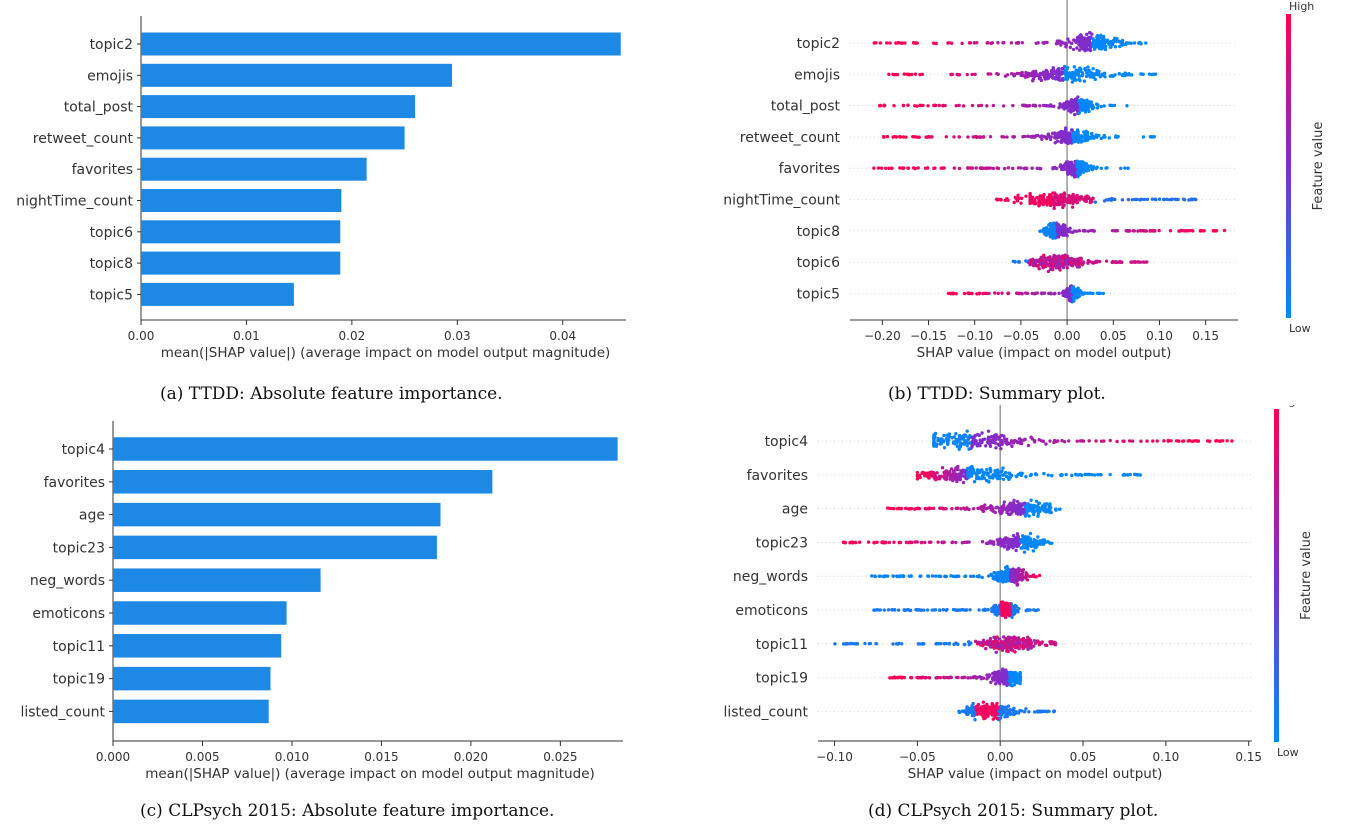 The image size is (1347, 825). Describe the element at coordinates (1080, 263) in the screenshot. I see `b-violin-topic6` at that location.